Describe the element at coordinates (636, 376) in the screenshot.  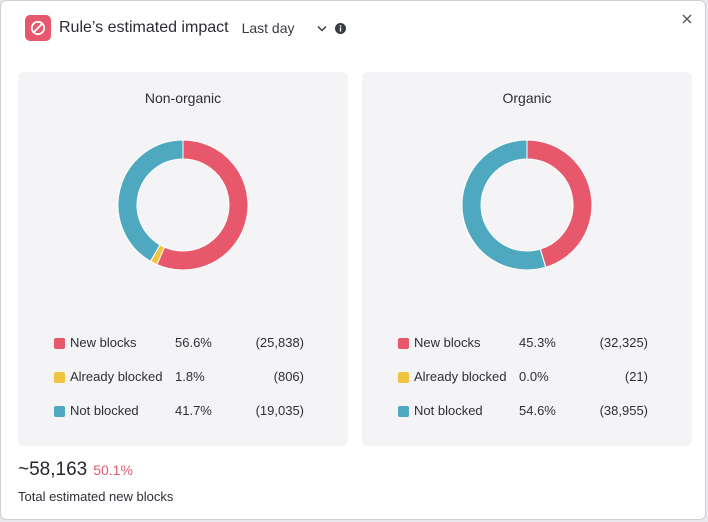
I see `legend-count: (21)` at that location.